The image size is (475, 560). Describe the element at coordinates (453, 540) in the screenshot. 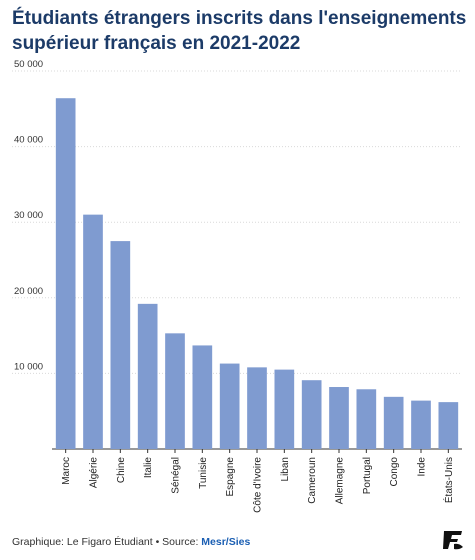

I see `figaro-logo-icon` at that location.